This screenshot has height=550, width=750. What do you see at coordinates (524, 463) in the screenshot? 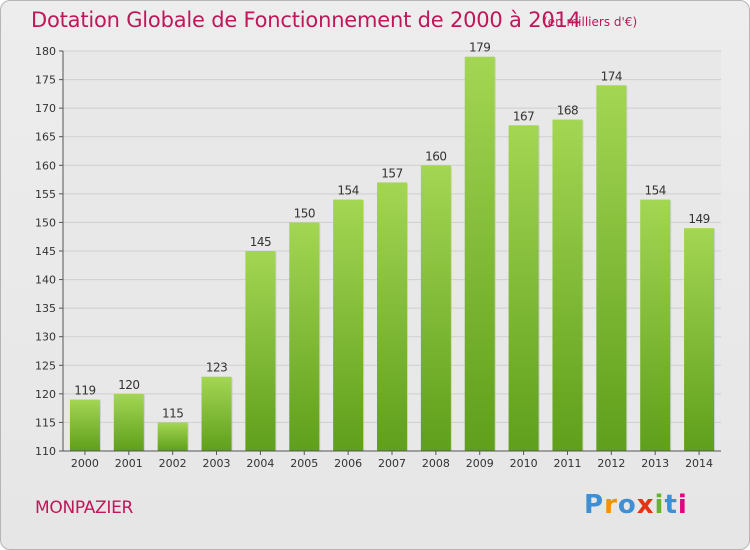
I see `x-tick-label: 2010` at bounding box center [524, 463].